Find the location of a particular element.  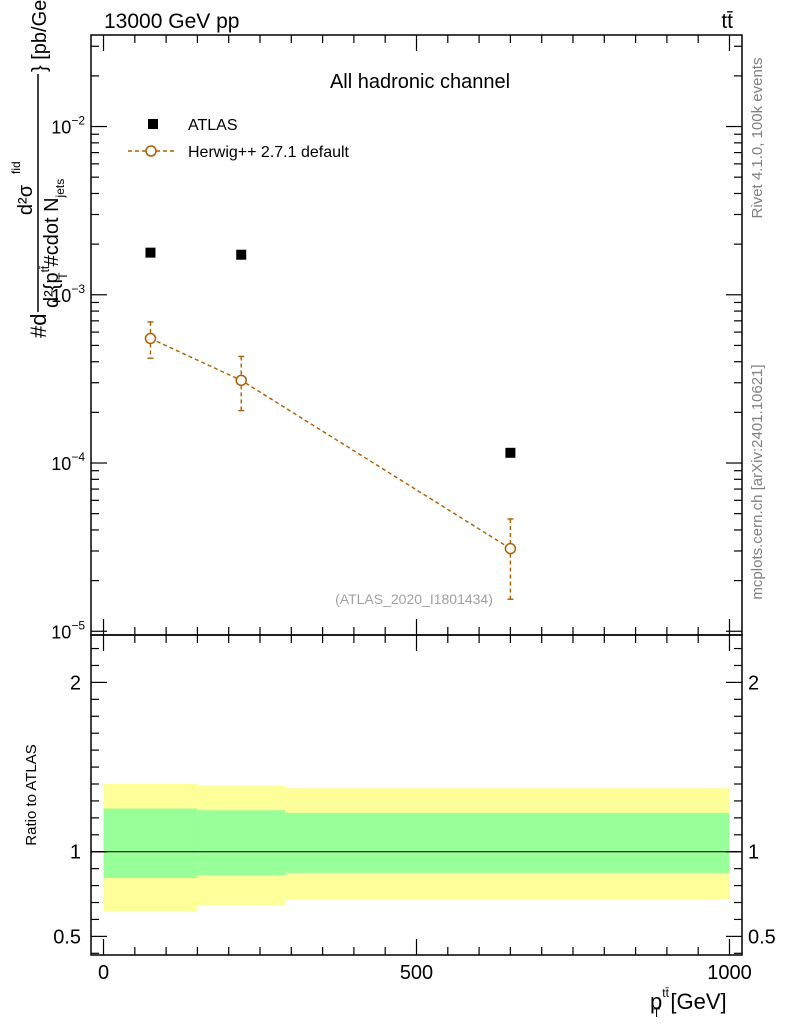

ratio-y-tick-label-right: 1 is located at coordinates (753, 853).